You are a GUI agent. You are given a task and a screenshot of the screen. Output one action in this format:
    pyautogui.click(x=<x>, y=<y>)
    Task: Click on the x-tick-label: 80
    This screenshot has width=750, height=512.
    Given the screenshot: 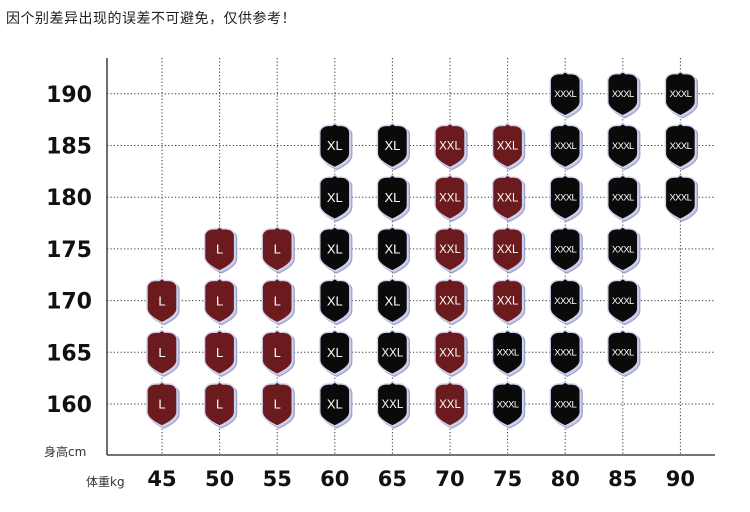 What is the action you would take?
    pyautogui.click(x=565, y=479)
    